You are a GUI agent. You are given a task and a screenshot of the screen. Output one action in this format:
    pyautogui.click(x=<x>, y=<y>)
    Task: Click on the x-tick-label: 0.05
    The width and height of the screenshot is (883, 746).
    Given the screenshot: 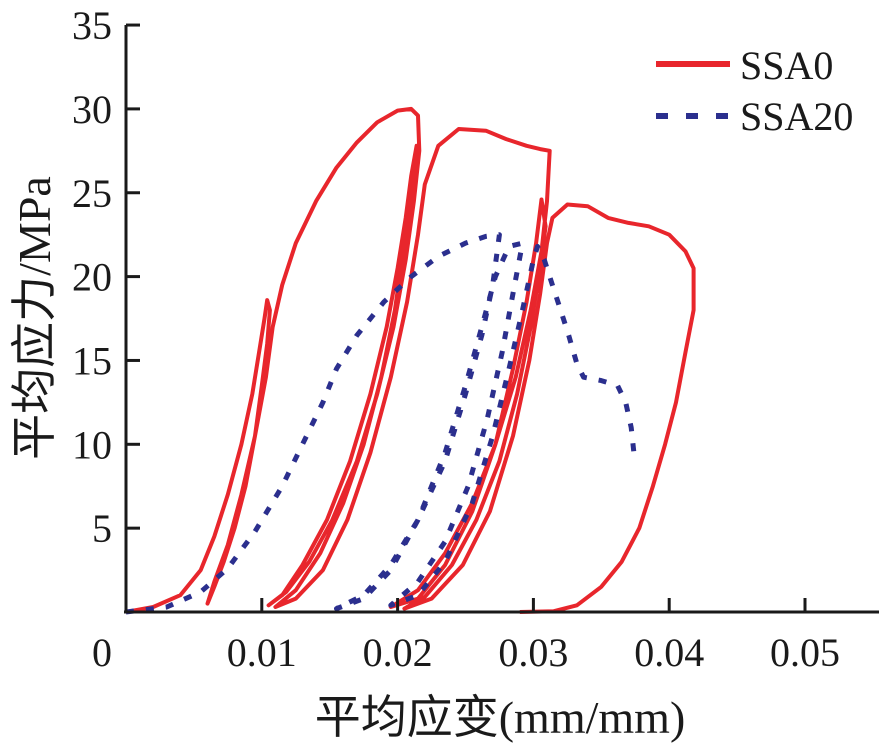 What is the action you would take?
    pyautogui.click(x=805, y=652)
    